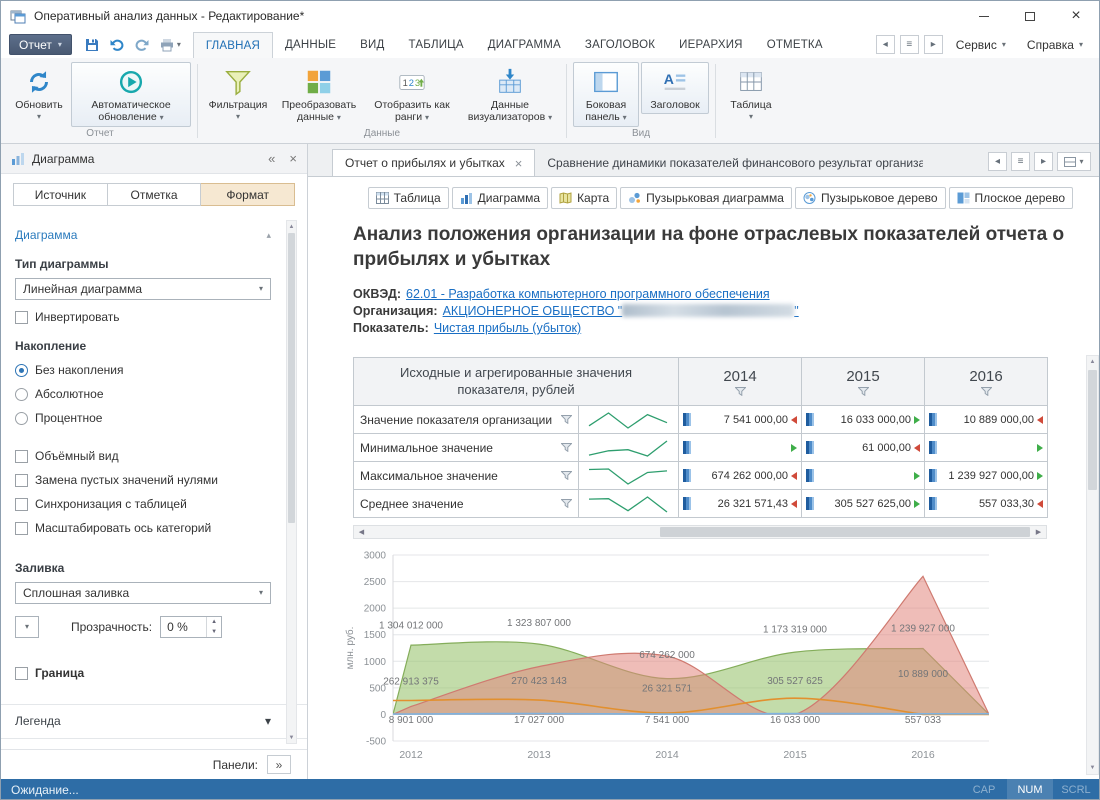 This screenshot has width=1100, height=800. I want to click on table-header-2016: 2016, so click(986, 381).